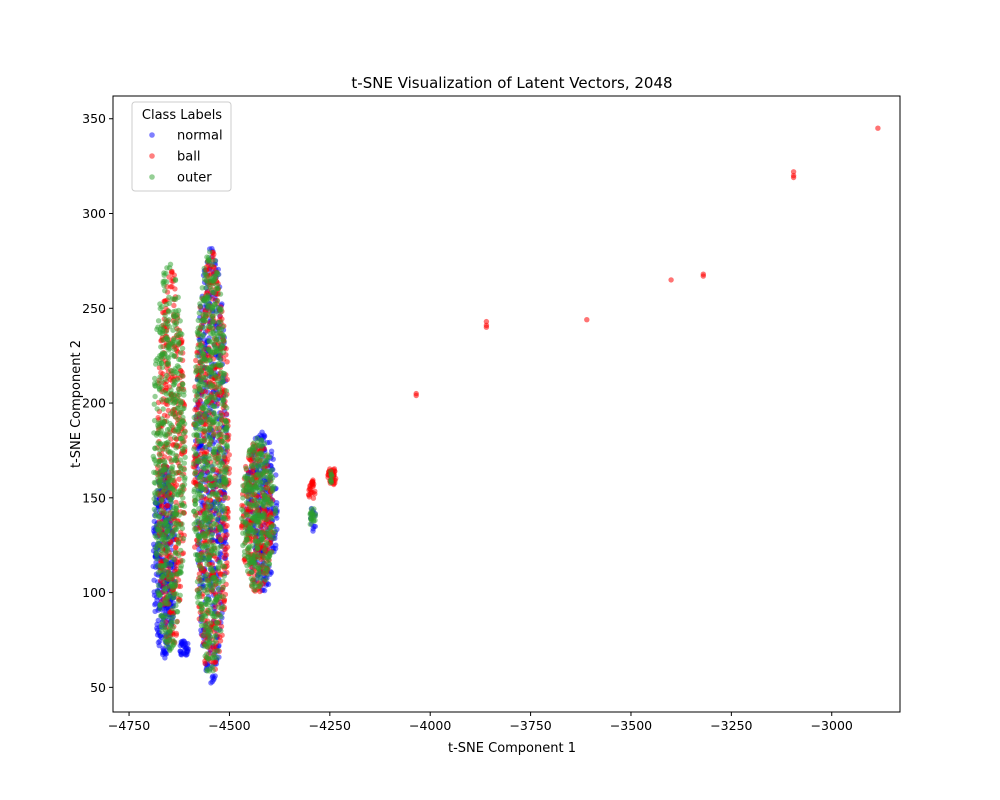 This screenshot has height=800, width=1000. What do you see at coordinates (480, 722) in the screenshot?
I see `x-axis: −4750 −4500 −4250 −4000 −3750 −3500 −3250 −3000` at bounding box center [480, 722].